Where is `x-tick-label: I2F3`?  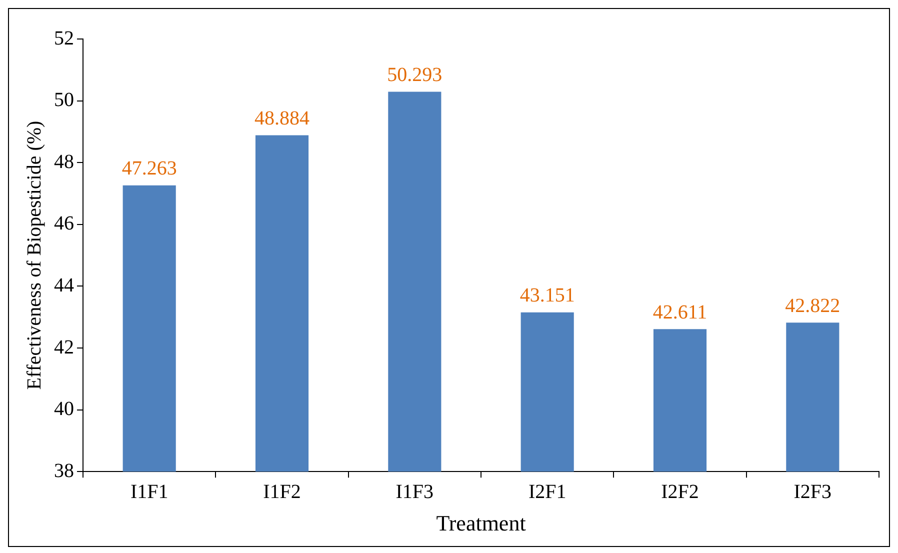
x-tick-label: I2F3 is located at coordinates (813, 491).